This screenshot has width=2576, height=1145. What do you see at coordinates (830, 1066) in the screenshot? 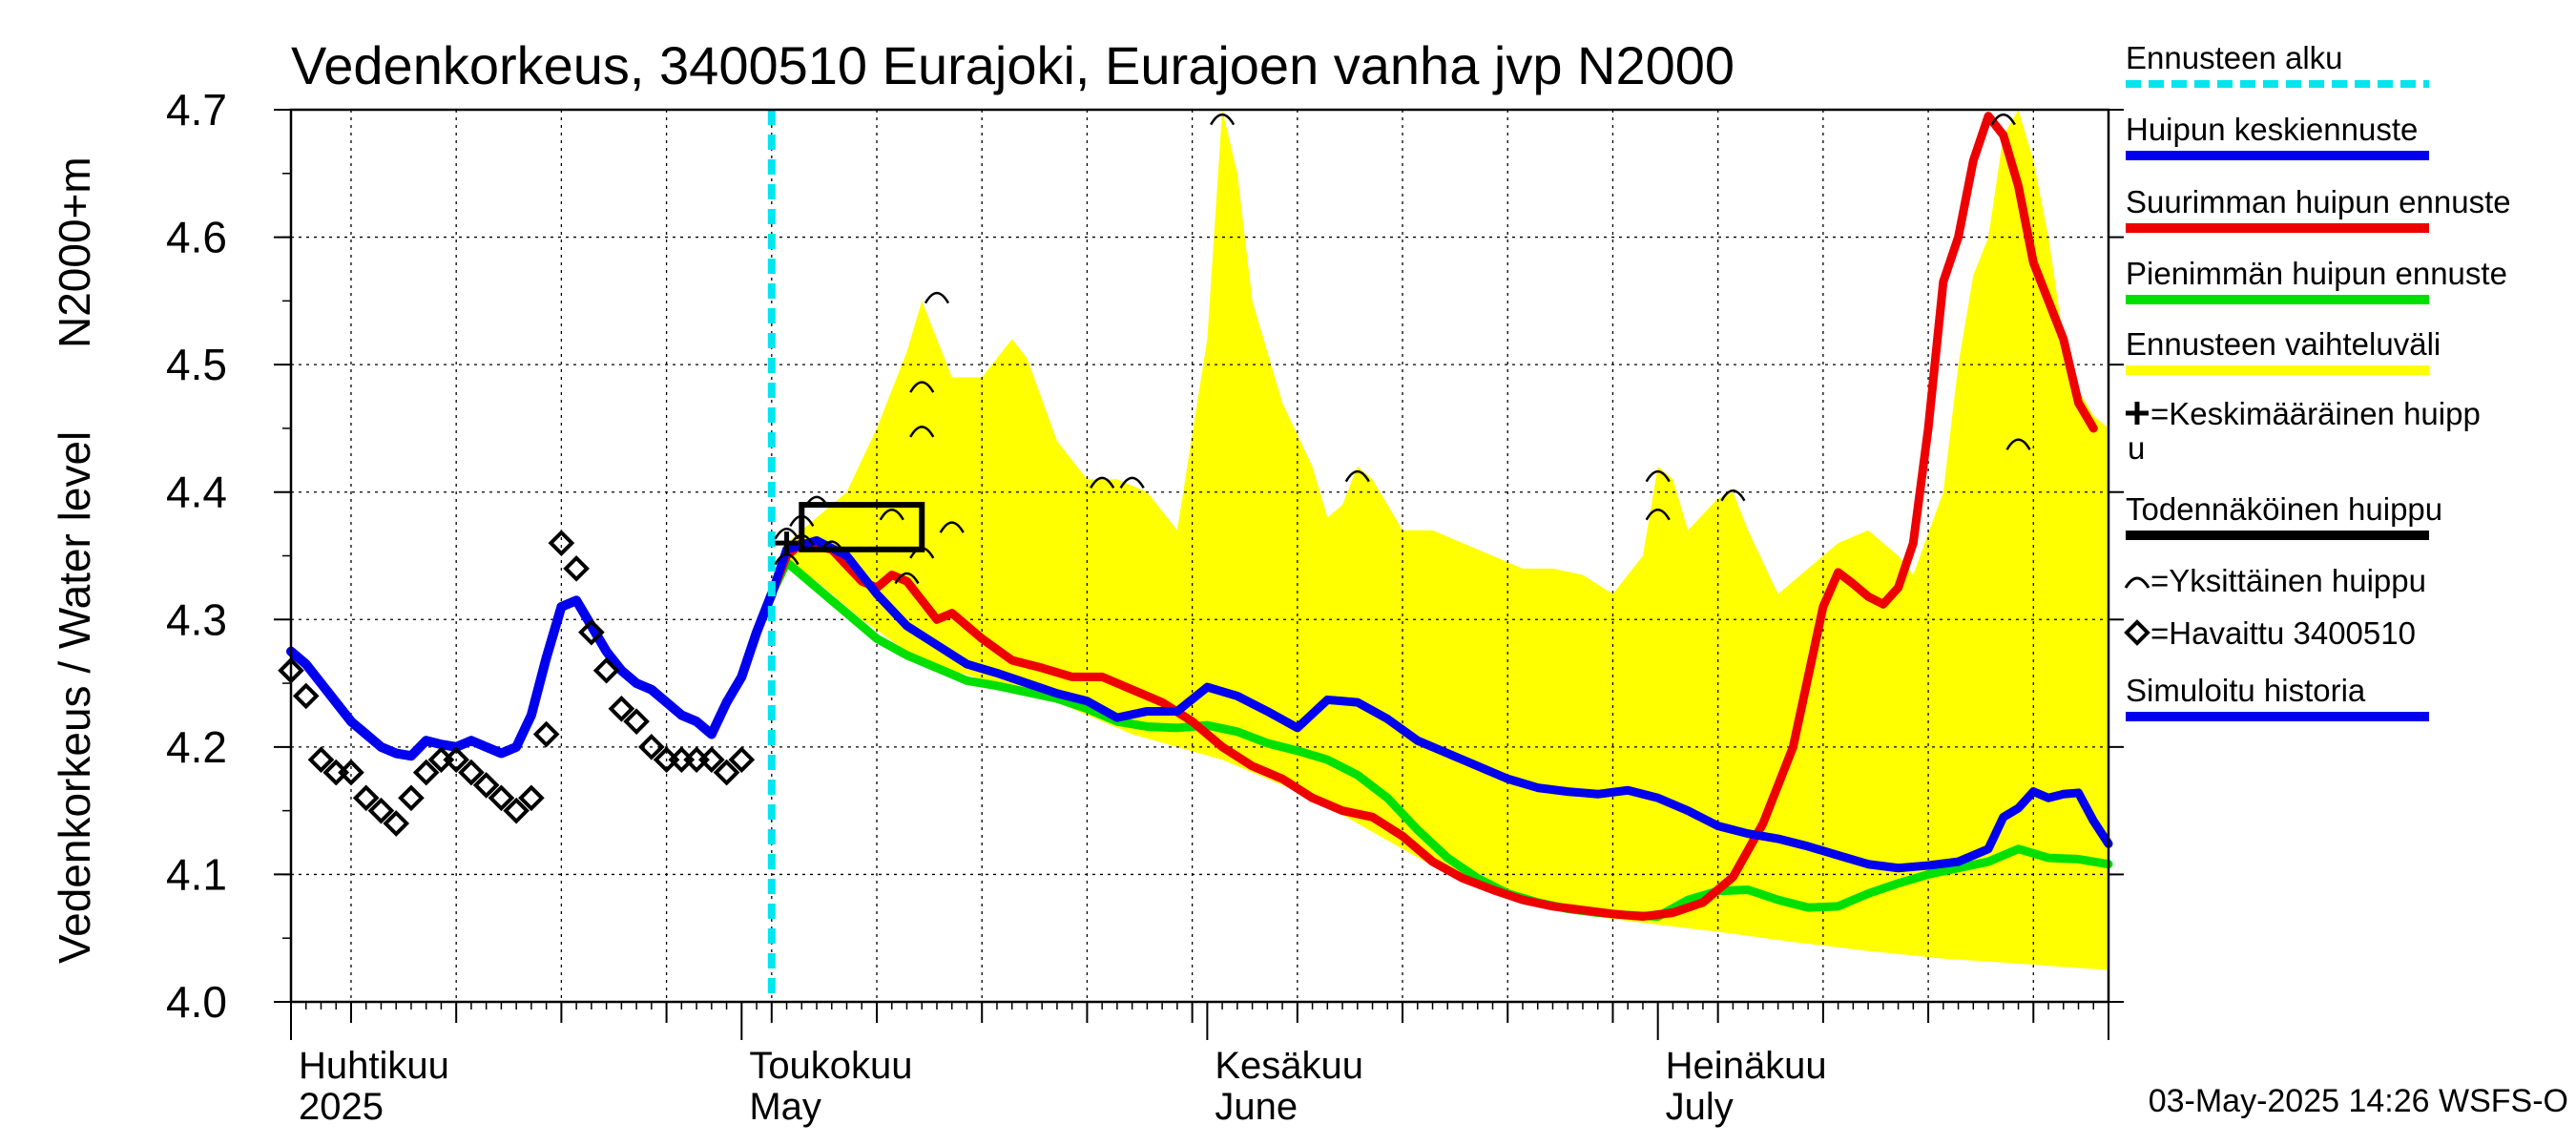
I see `month-label-fi: Toukokuu` at bounding box center [830, 1066].